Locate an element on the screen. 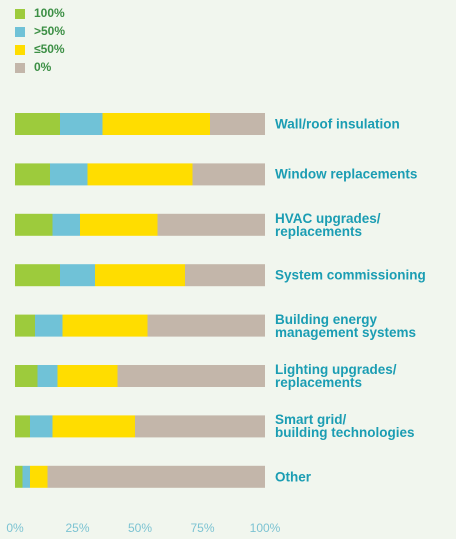  x-tick-label: 100% is located at coordinates (265, 528).